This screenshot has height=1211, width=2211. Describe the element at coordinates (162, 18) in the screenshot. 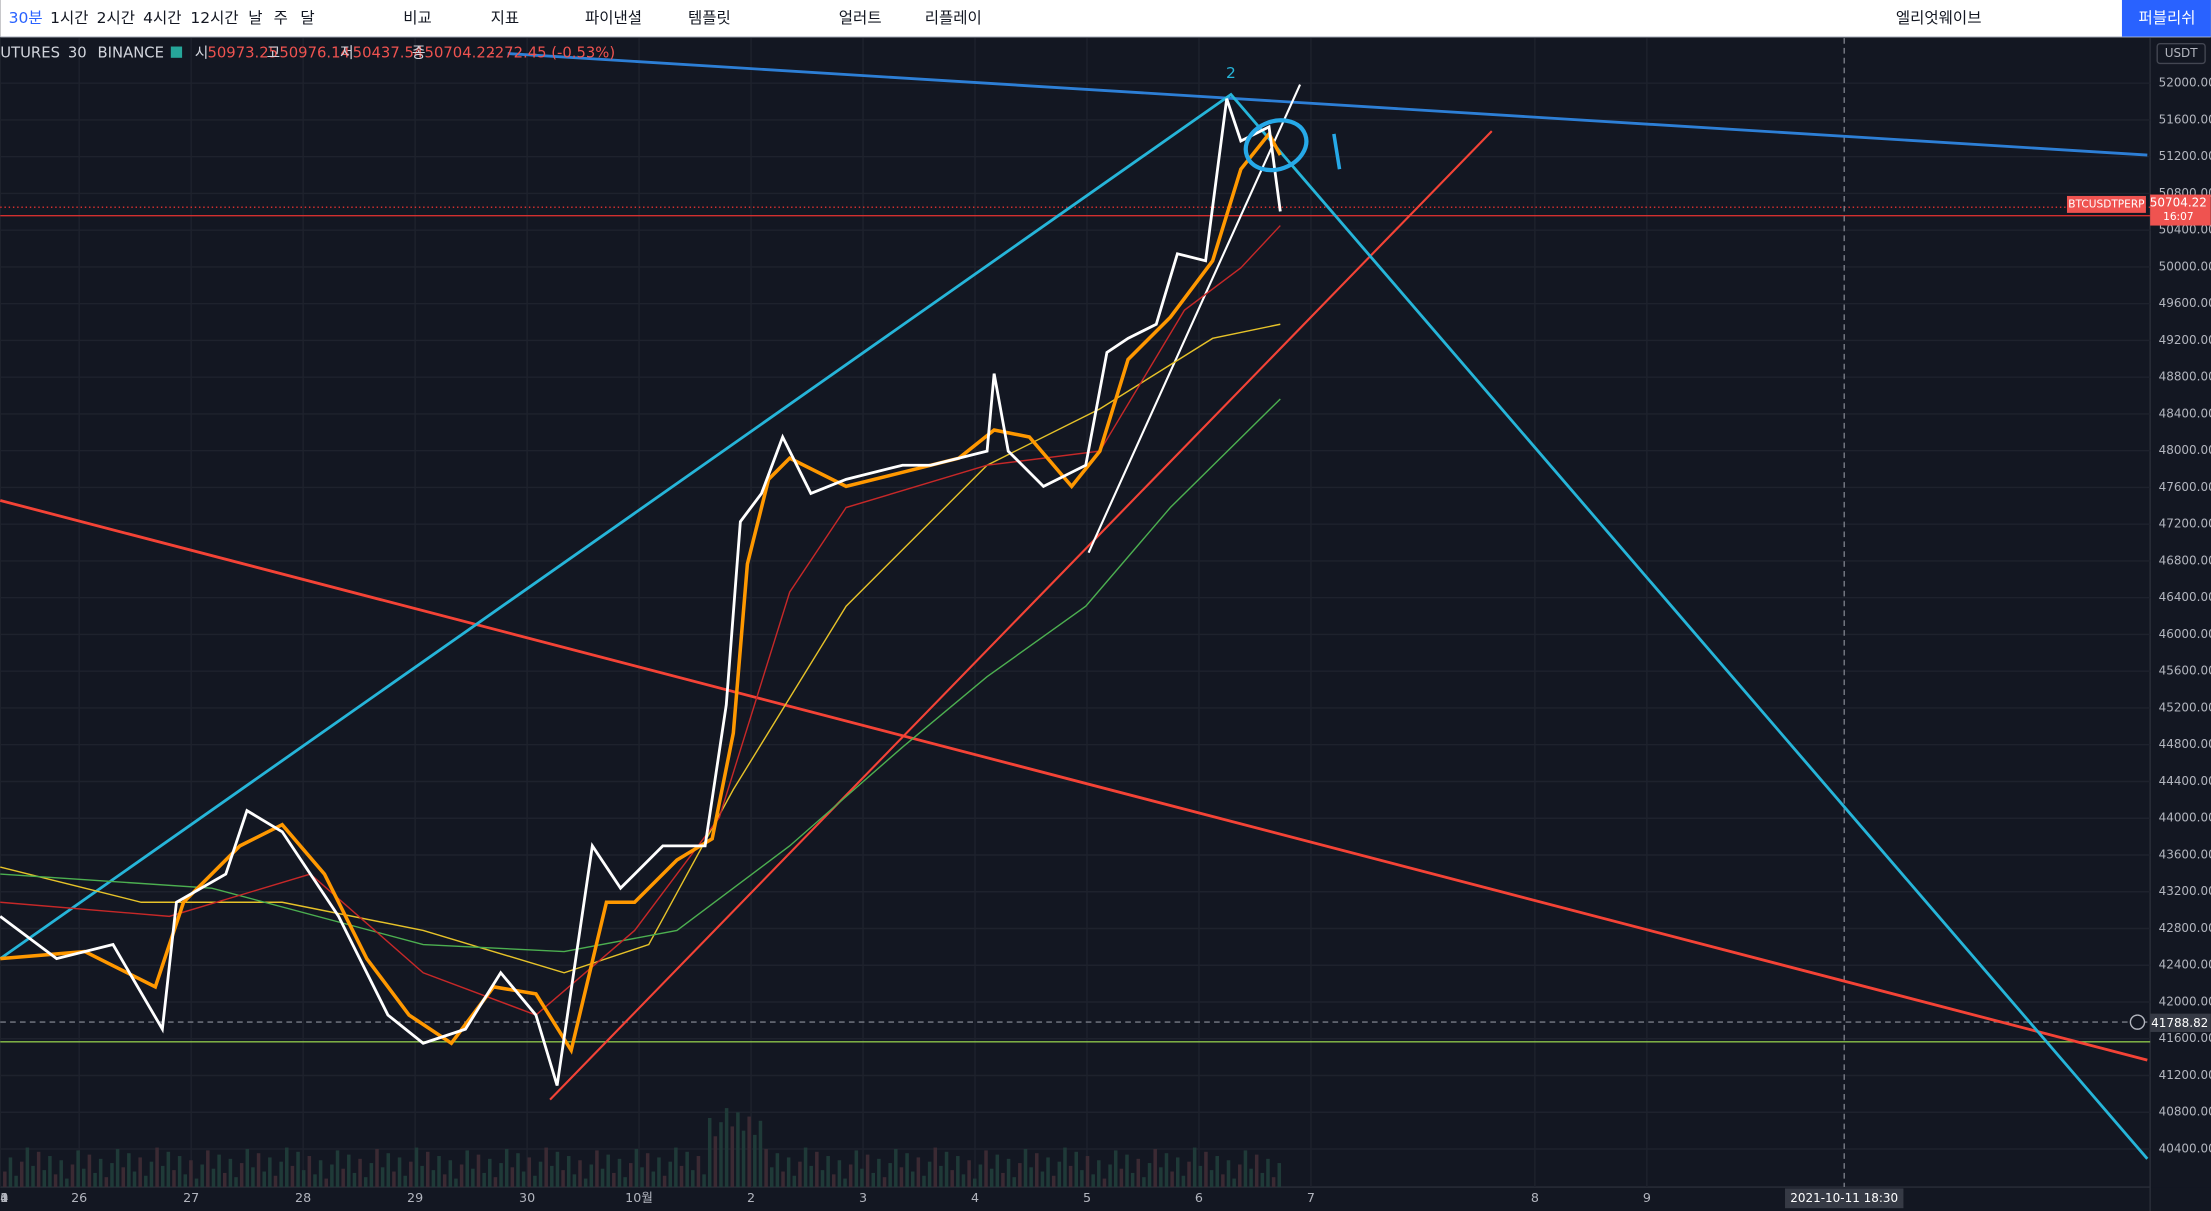

I see `interval-button: 4시간` at that location.